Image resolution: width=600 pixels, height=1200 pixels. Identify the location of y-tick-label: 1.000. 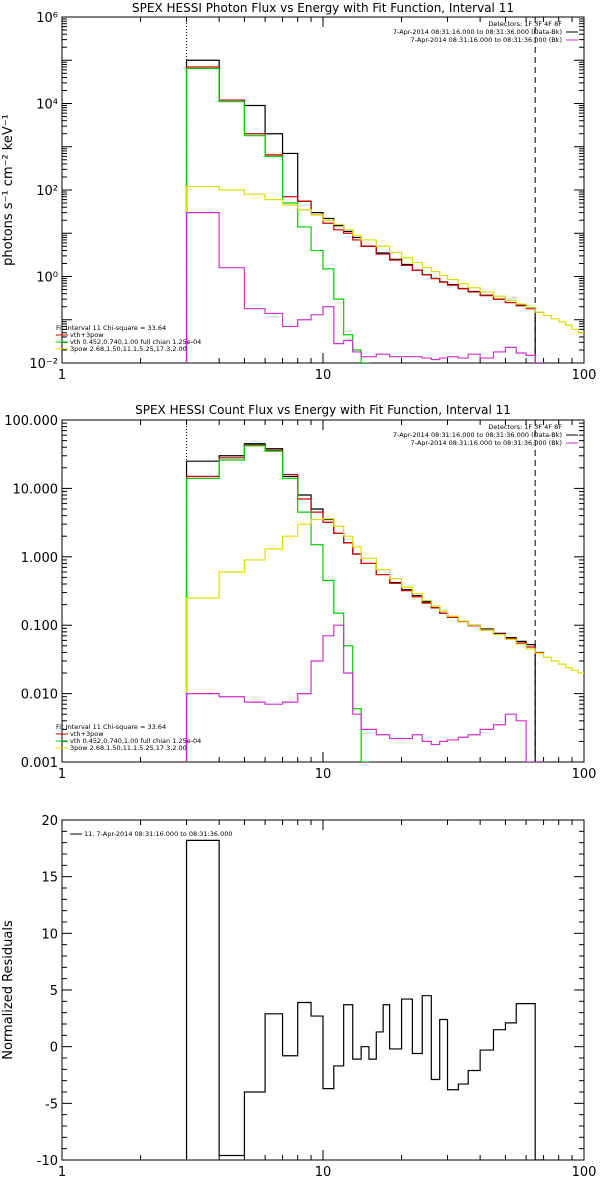
(39, 558).